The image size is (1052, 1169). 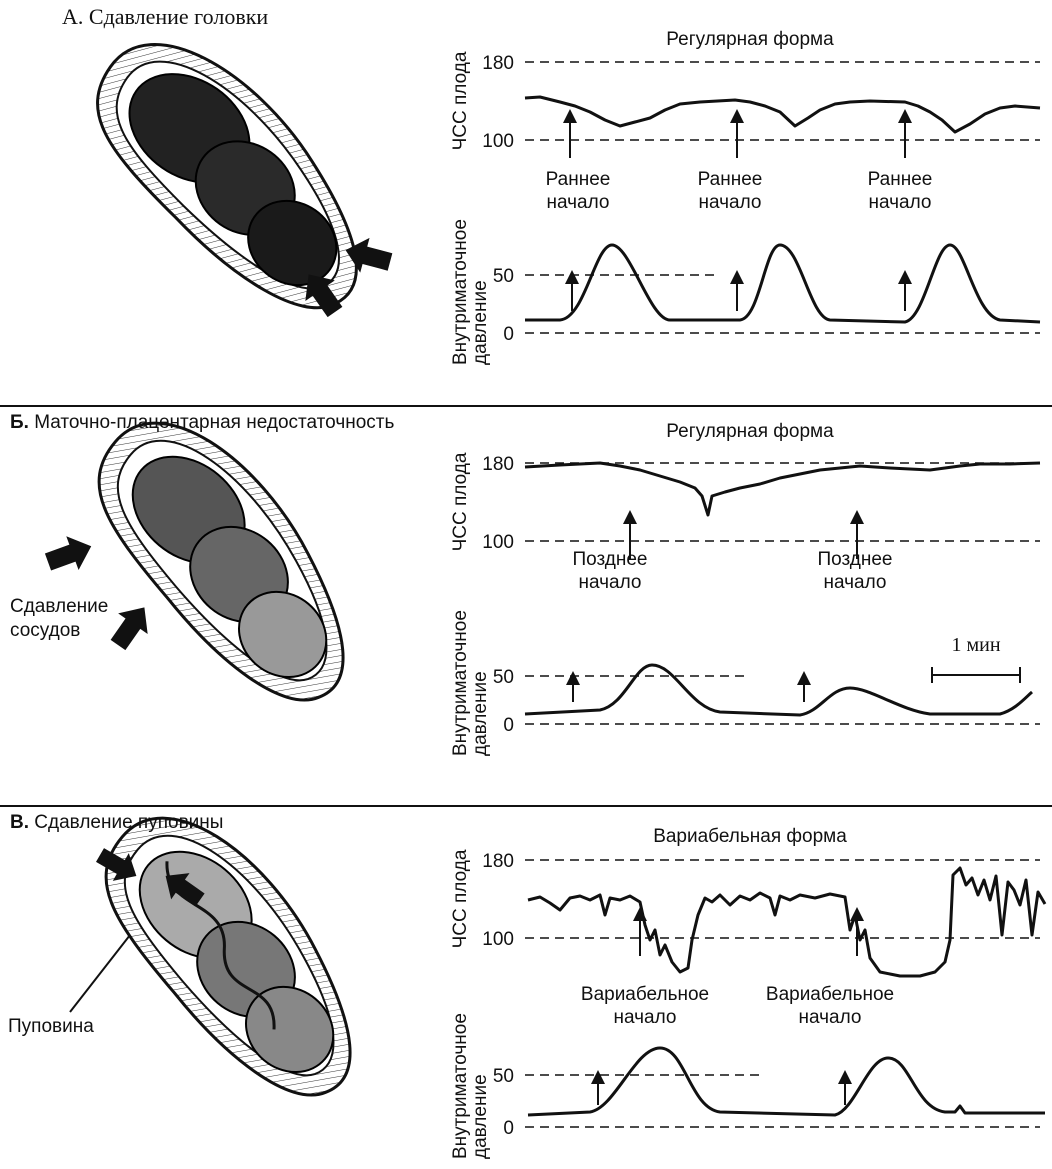 What do you see at coordinates (976, 675) in the screenshot?
I see `scale-bar` at bounding box center [976, 675].